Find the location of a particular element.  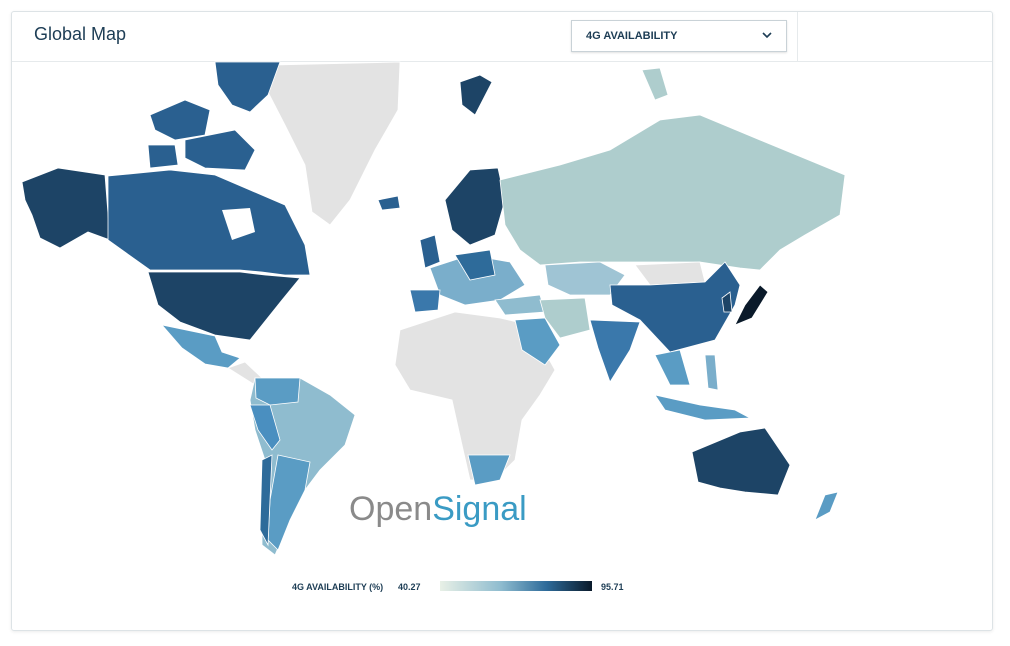

watermark: OpenSignal is located at coordinates (438, 509).